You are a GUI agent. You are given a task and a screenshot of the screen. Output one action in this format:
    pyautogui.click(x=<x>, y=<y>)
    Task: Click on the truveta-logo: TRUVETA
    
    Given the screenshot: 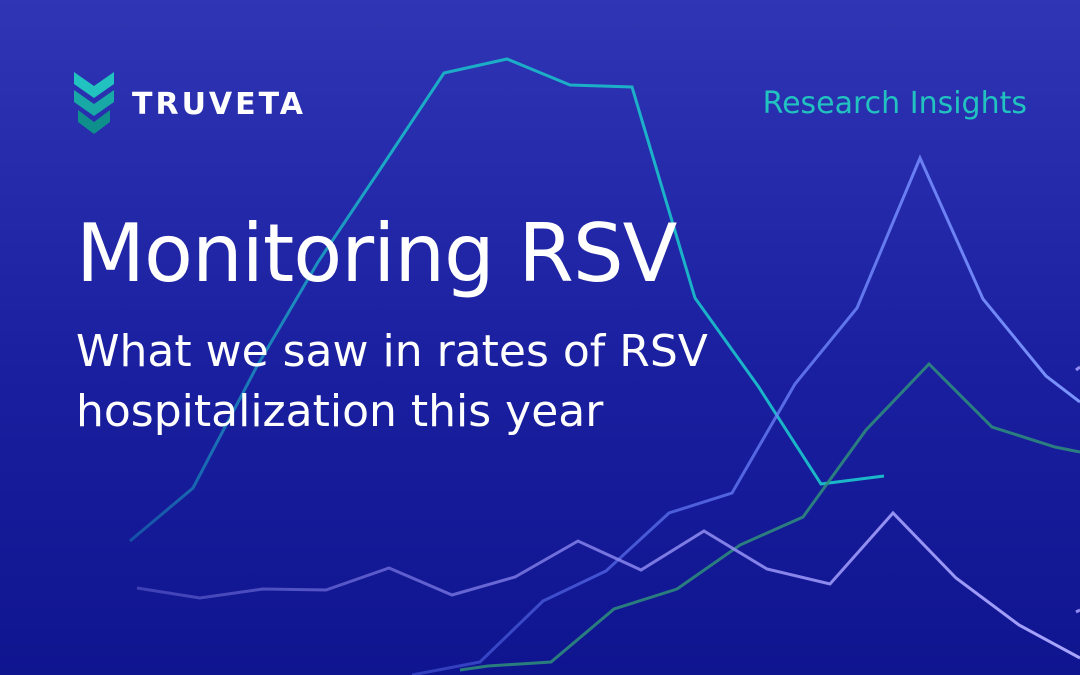 What is the action you would take?
    pyautogui.click(x=190, y=104)
    